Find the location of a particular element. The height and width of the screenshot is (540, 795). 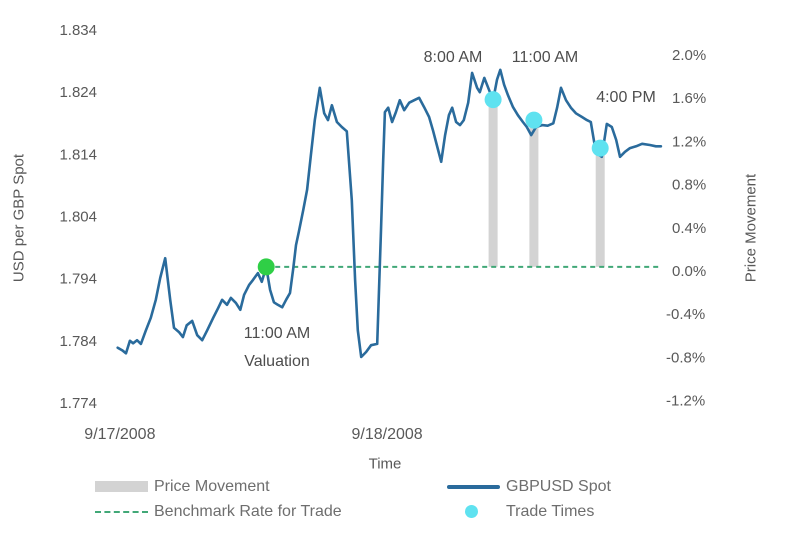

x-axis-title: Time is located at coordinates (385, 464).